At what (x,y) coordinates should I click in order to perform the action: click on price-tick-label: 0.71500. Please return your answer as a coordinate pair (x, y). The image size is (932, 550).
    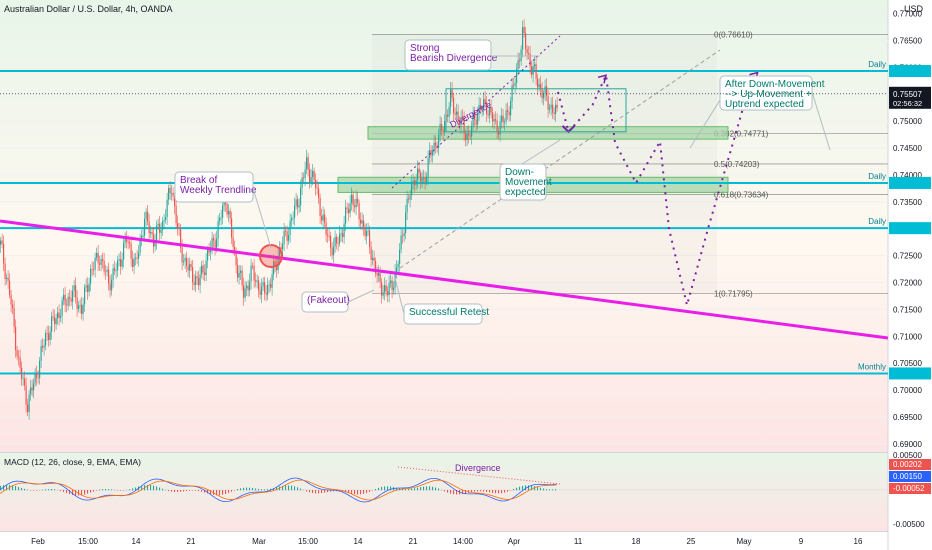
    Looking at the image, I should click on (907, 309).